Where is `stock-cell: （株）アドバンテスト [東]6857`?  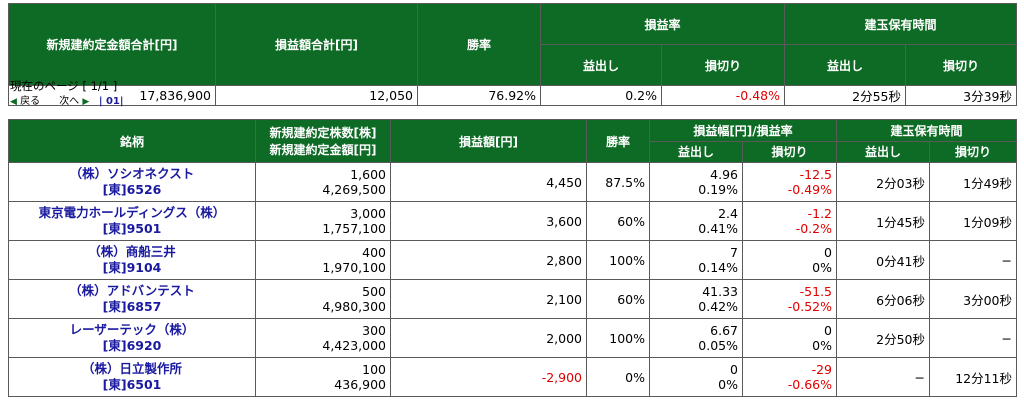
stock-cell: （株）アドバンテスト [東]6857 is located at coordinates (132, 299).